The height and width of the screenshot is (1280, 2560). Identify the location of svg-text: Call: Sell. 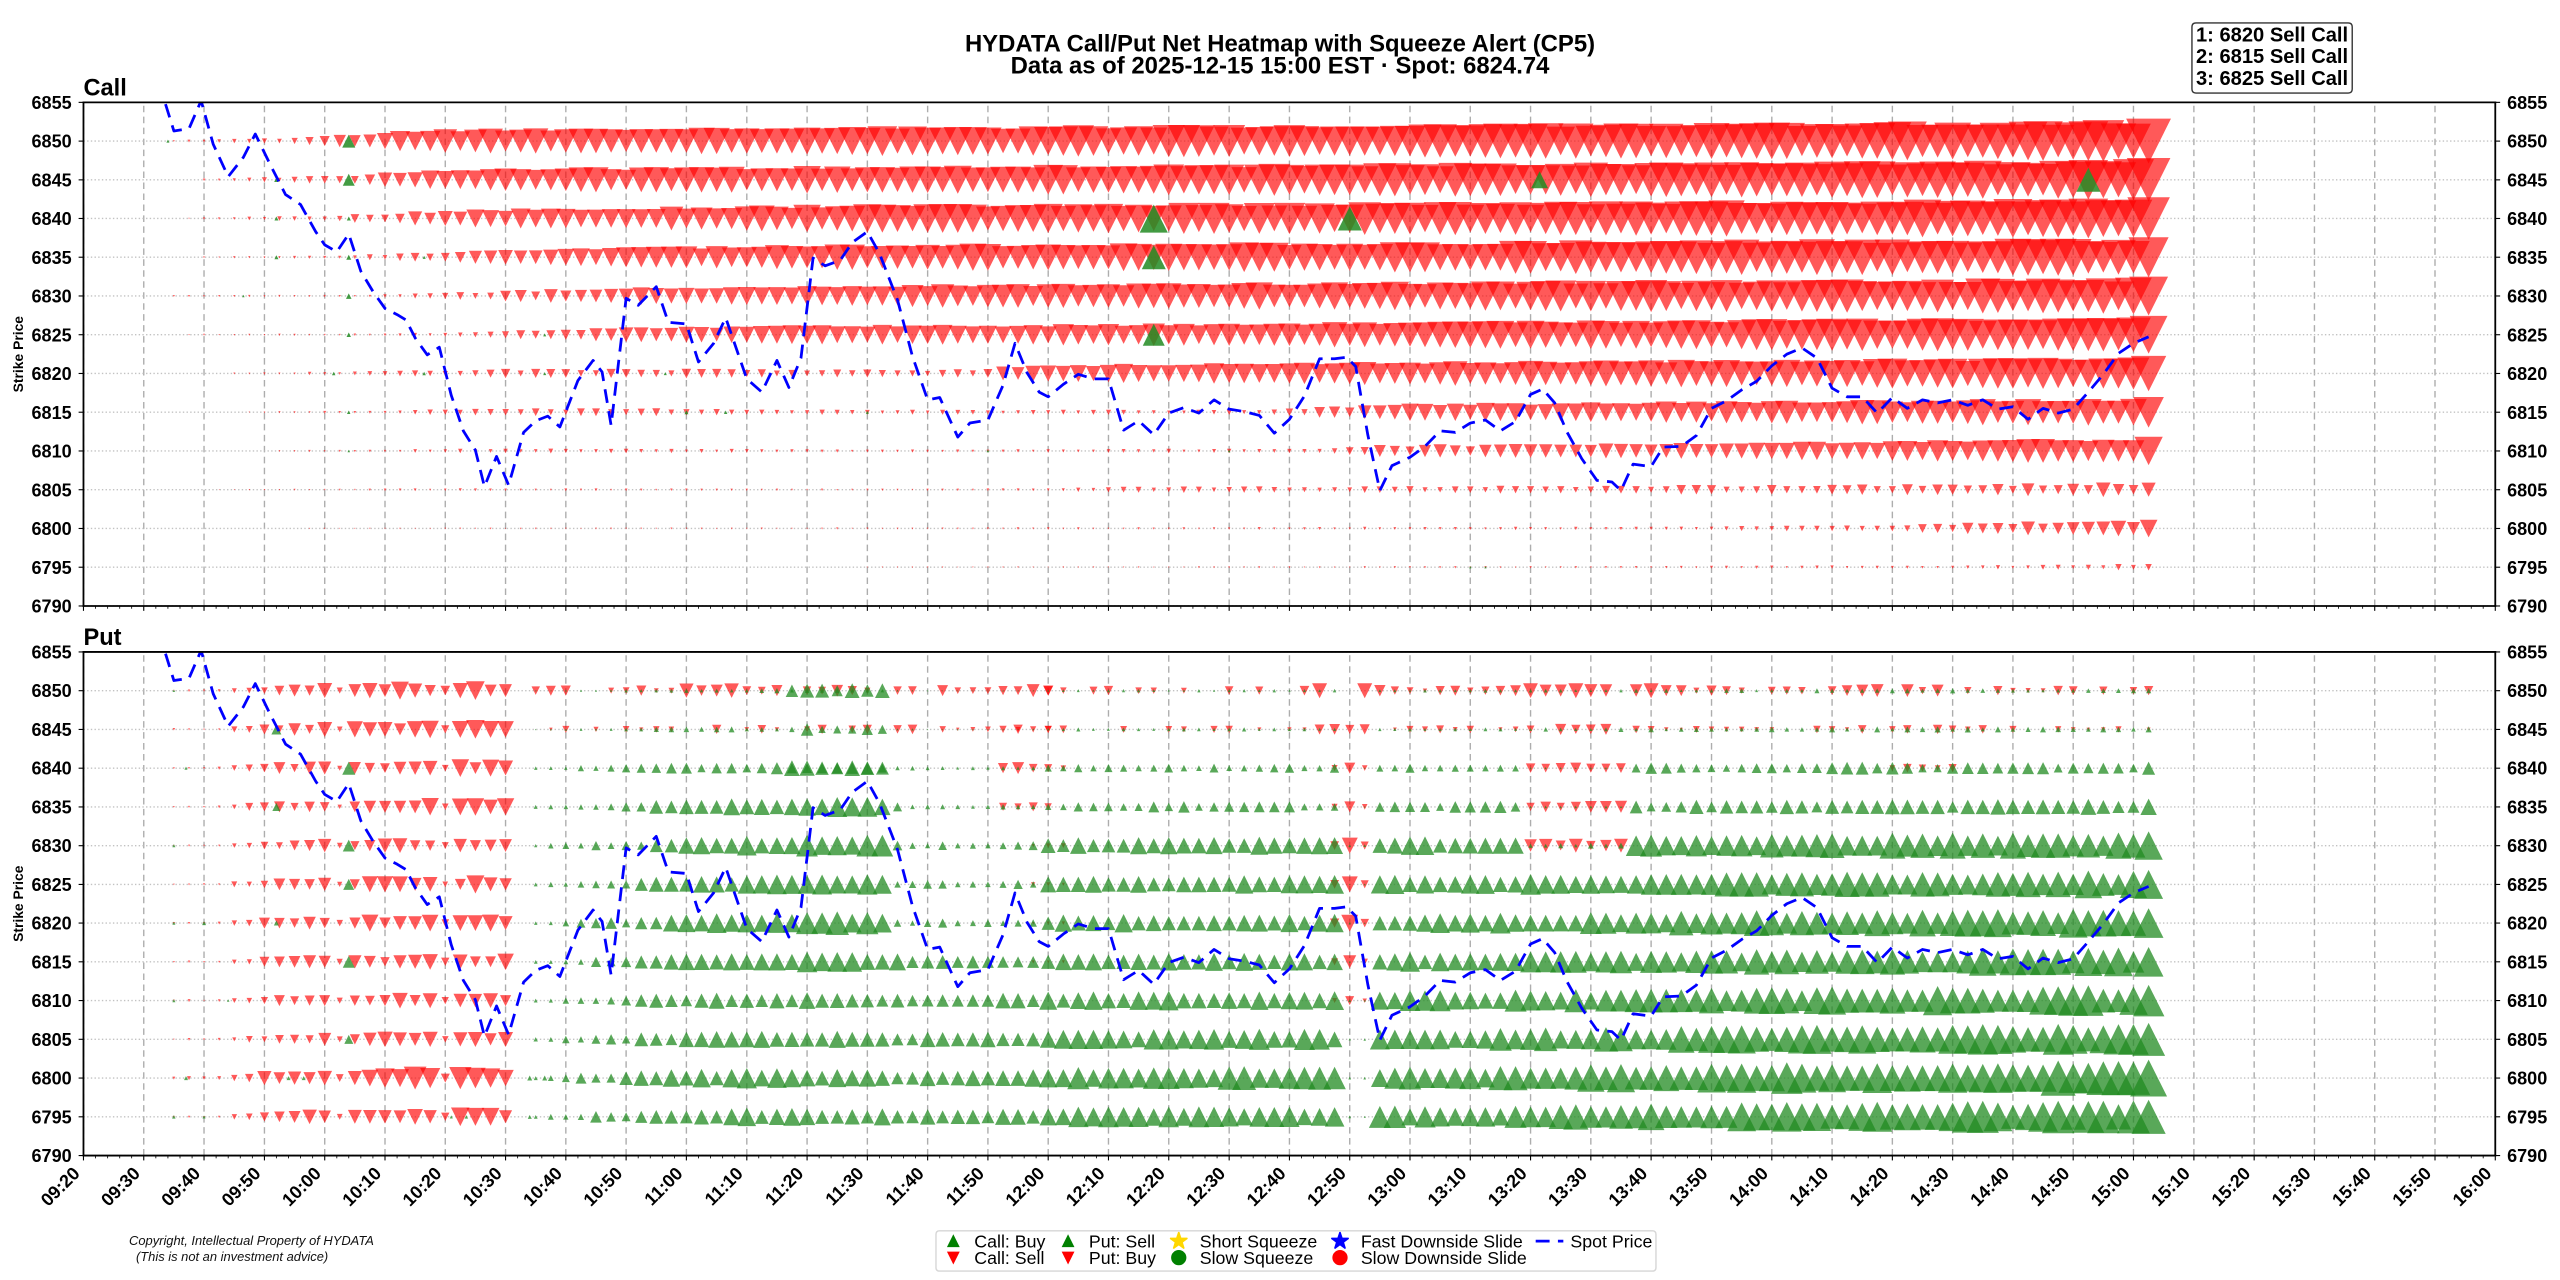
(1009, 1258).